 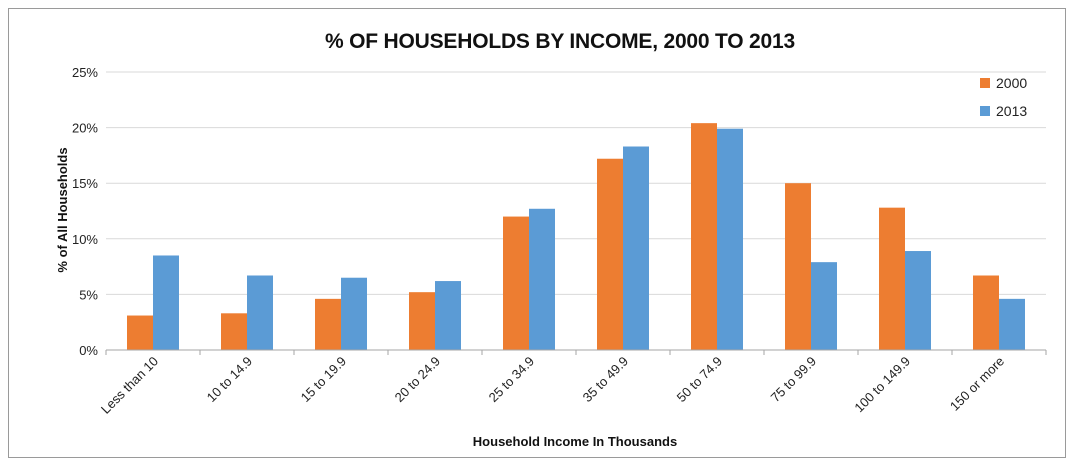 What do you see at coordinates (1011, 111) in the screenshot?
I see `legend-label-2013: 2013` at bounding box center [1011, 111].